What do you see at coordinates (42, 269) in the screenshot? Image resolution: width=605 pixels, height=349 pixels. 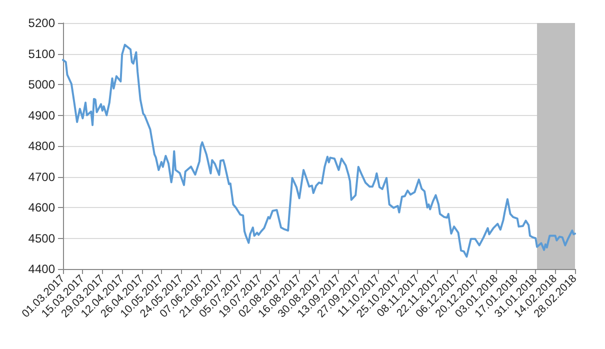 I see `y-tick-label: 4400` at bounding box center [42, 269].